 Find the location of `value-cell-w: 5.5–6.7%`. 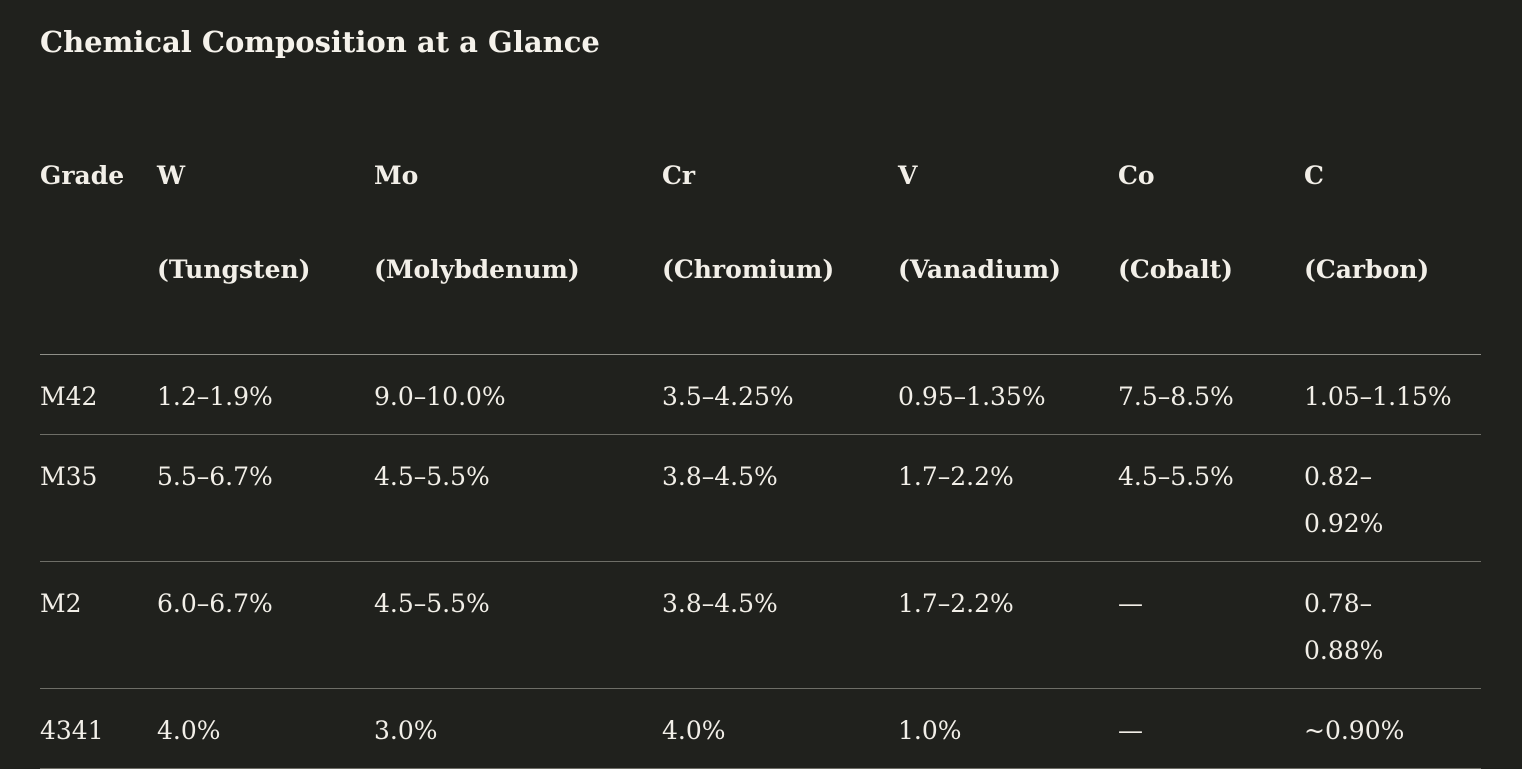

value-cell-w: 5.5–6.7% is located at coordinates (265, 498).